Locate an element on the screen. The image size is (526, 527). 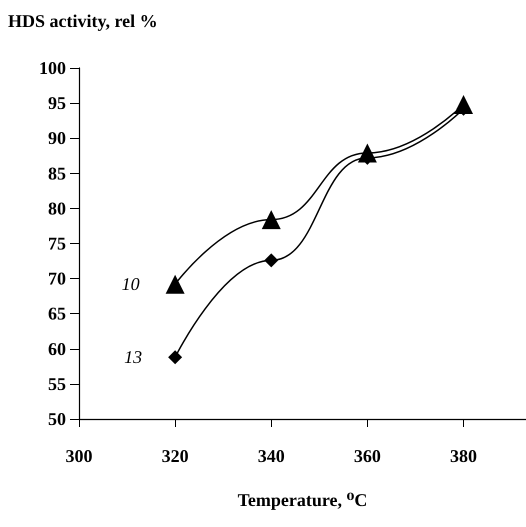
y-tick-label: 65 is located at coordinates (57, 314).